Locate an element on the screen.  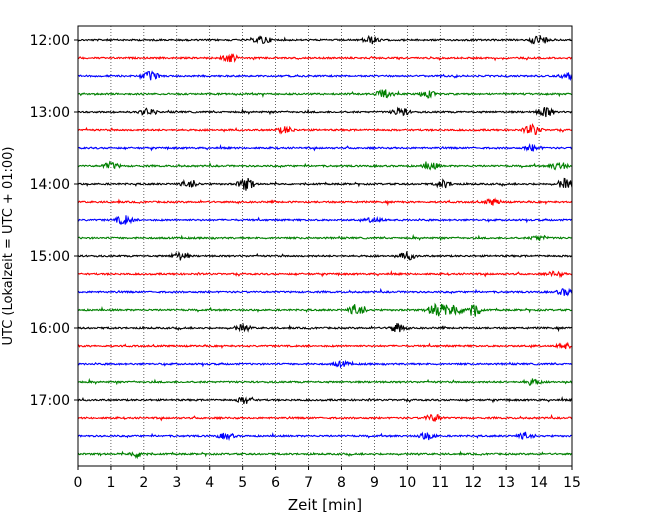
x-tick-label: 1 is located at coordinates (110, 483).